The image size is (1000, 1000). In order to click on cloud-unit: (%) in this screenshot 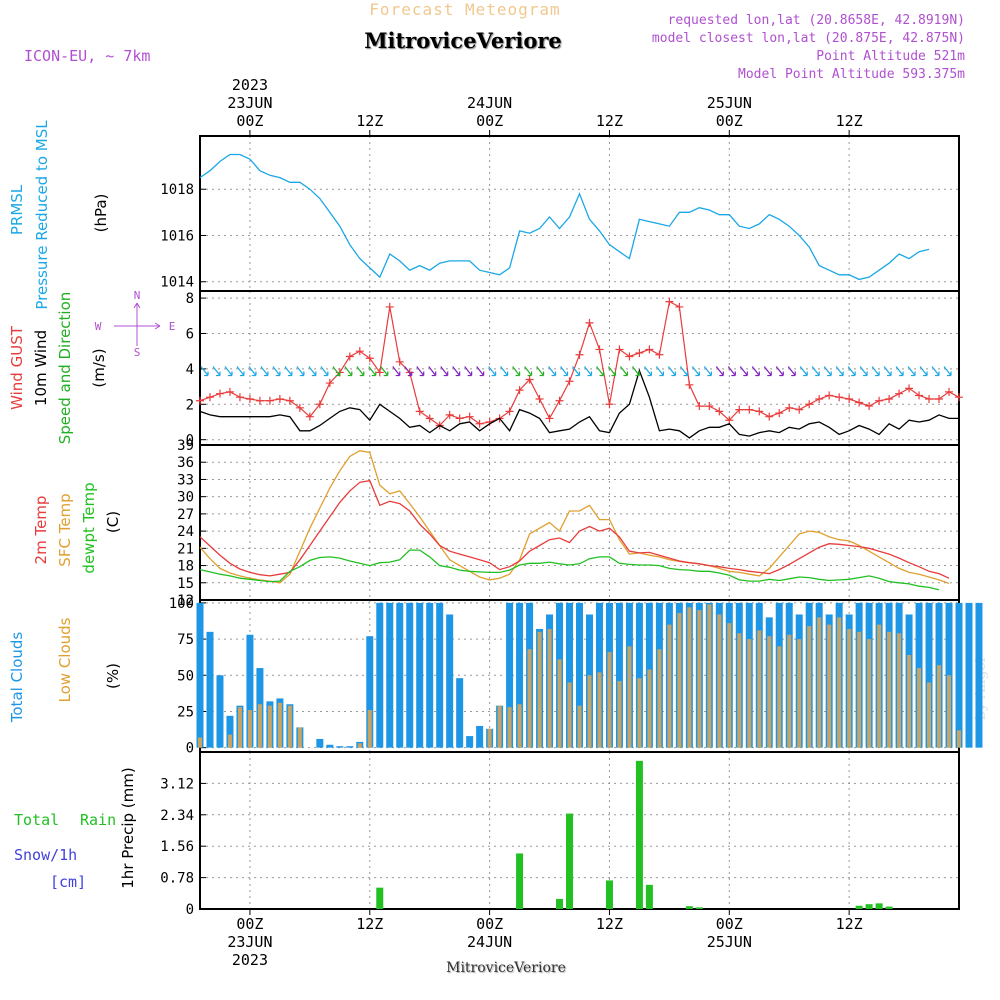, I will do `click(113, 676)`.